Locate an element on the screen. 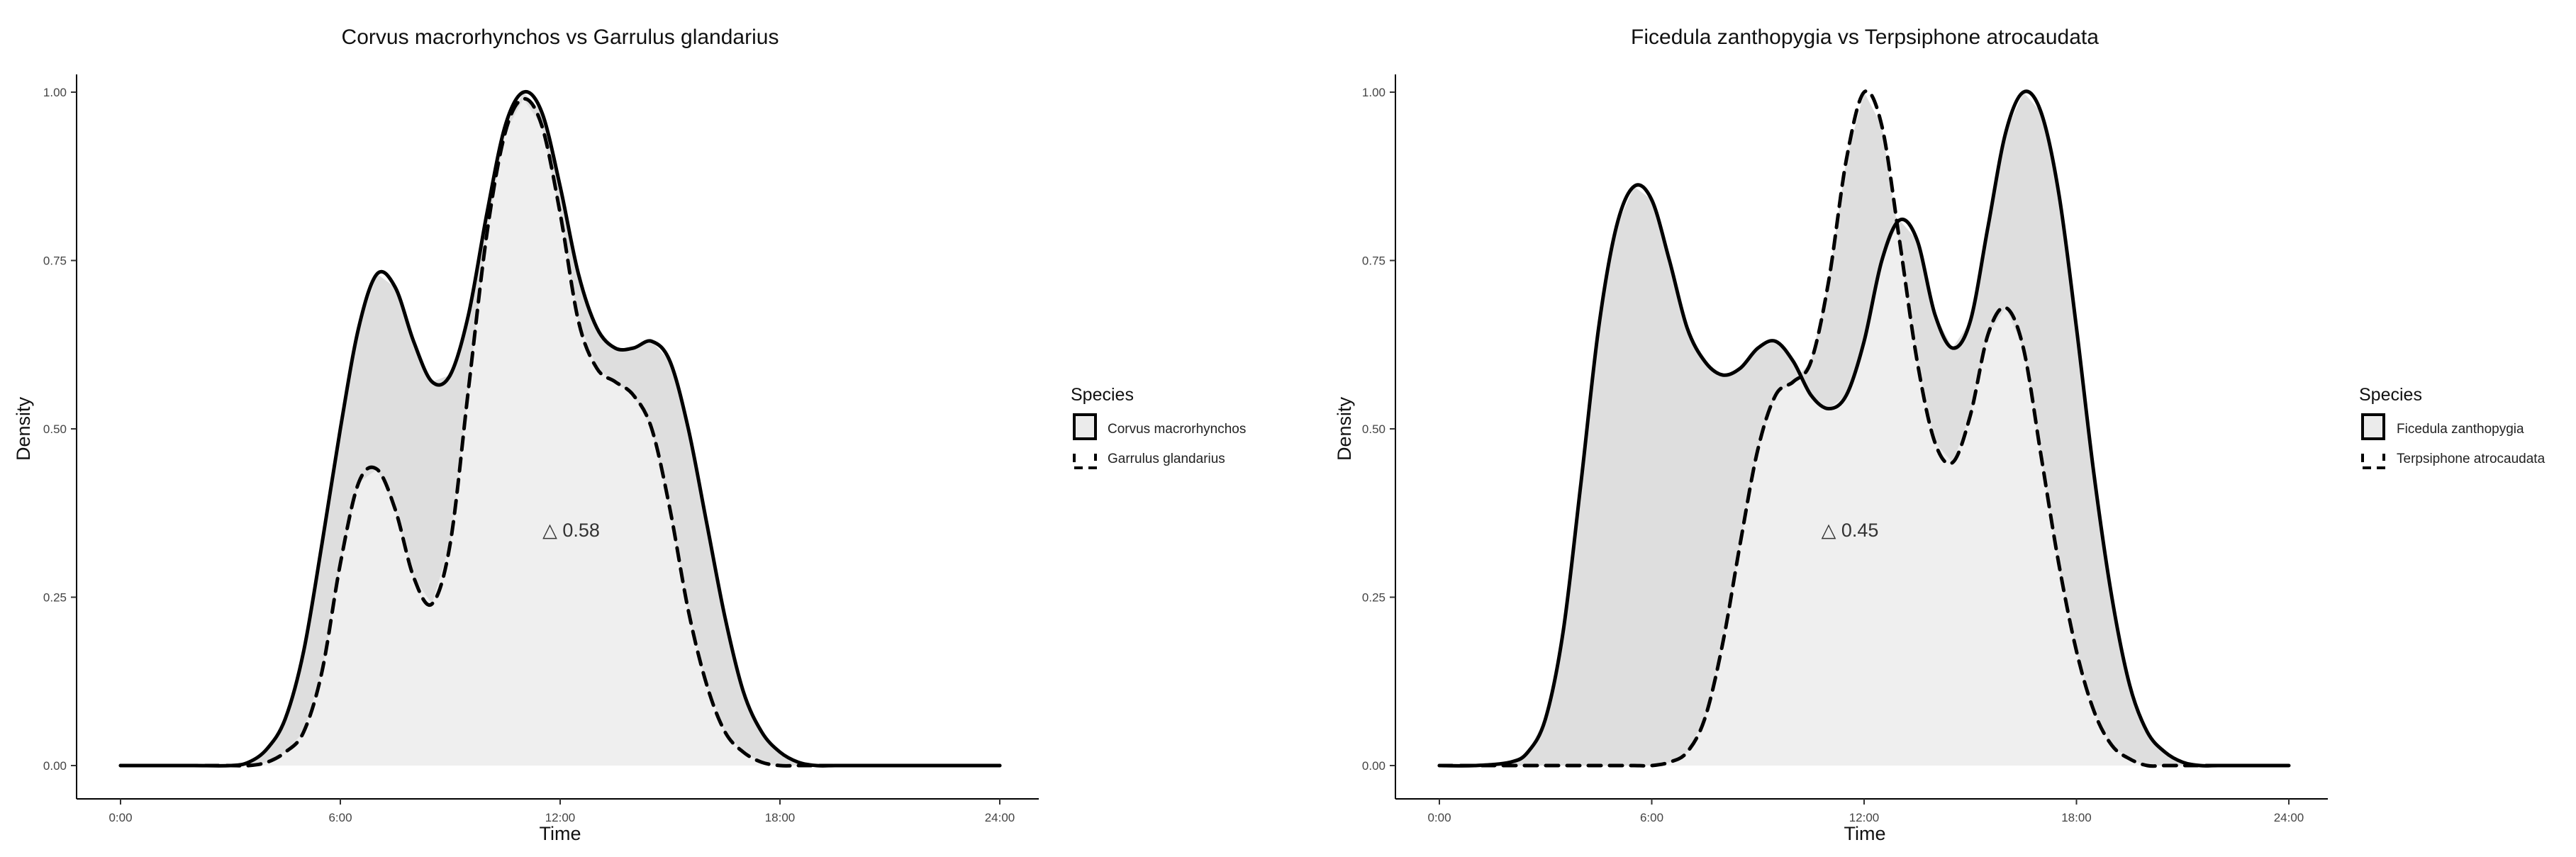 The height and width of the screenshot is (857, 2576). overlap-annotation-right: △ 0.45 is located at coordinates (1850, 530).